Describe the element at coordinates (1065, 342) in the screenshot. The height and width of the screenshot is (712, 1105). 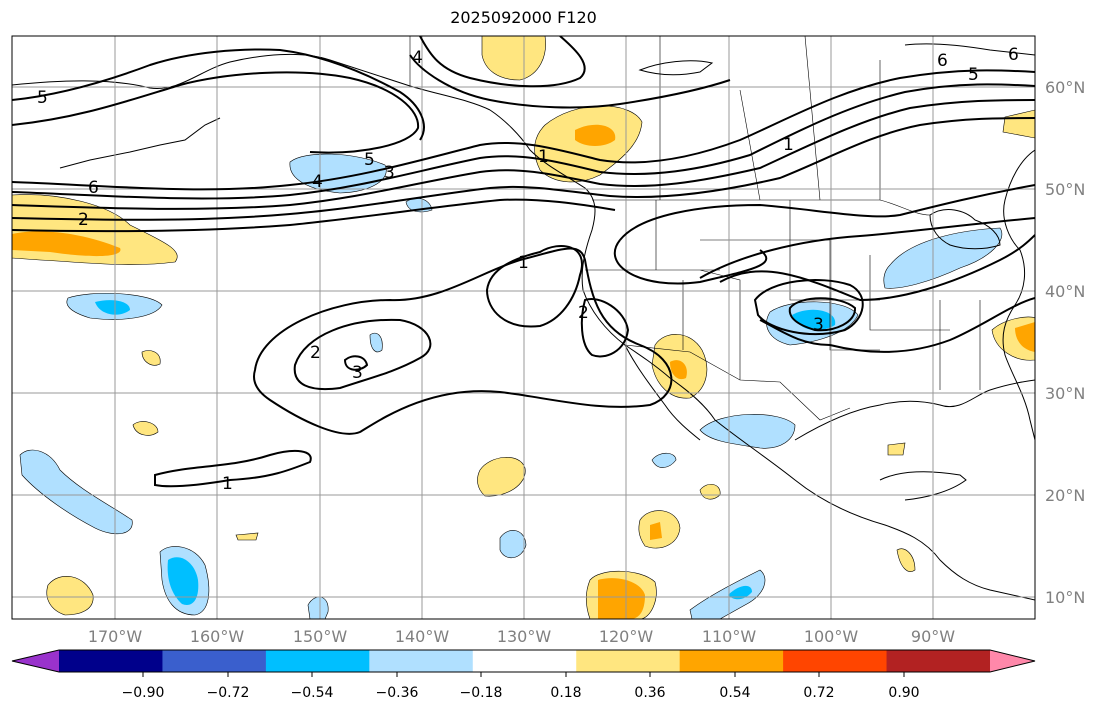
I see `lat-axis: 60°N 50°N 40°N 30°N 20°N 10°N` at that location.